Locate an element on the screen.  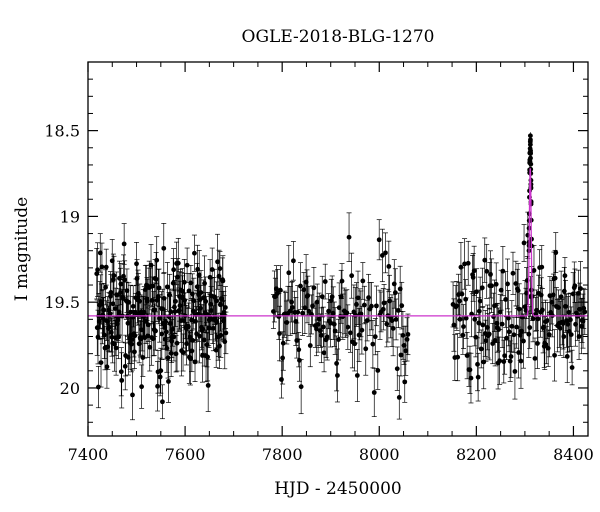
x-tick-label: 7800 is located at coordinates (282, 454).